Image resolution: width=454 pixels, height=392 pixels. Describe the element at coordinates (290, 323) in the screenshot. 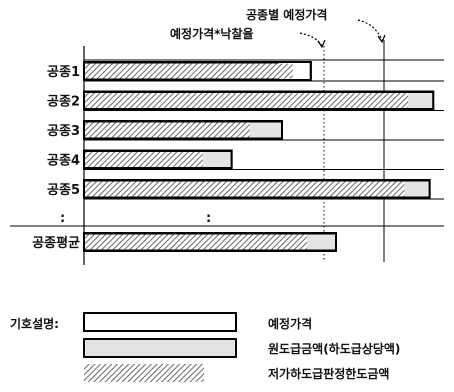

I see `legend-label-estimate: 예정가격` at that location.